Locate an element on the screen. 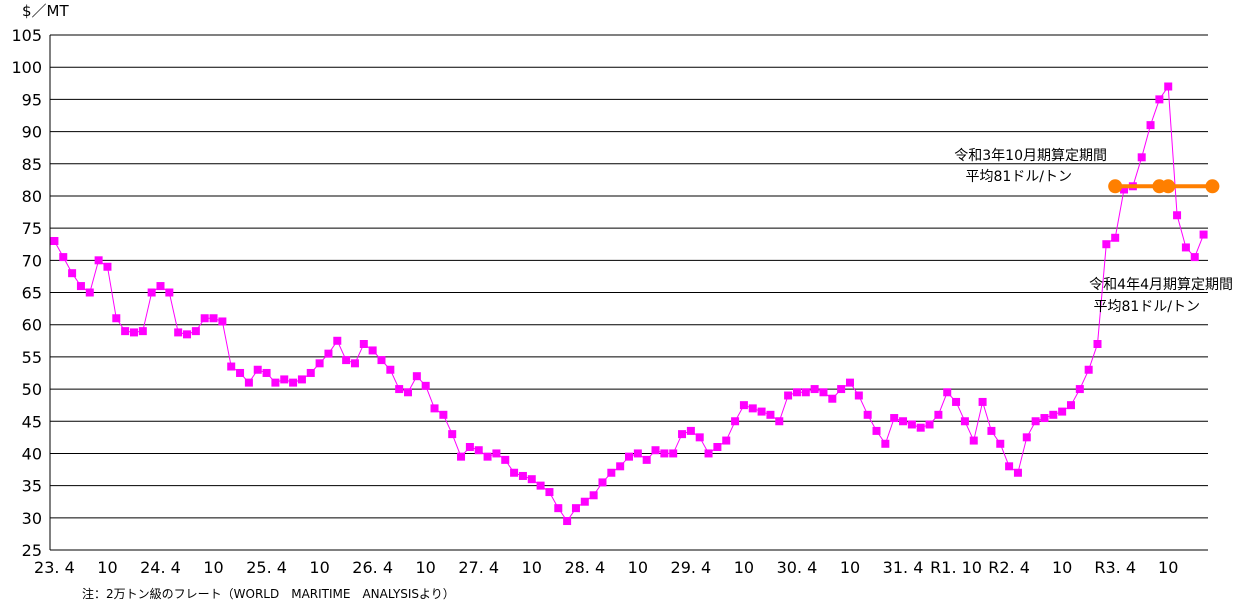 This screenshot has height=604, width=1234. y-tick-labels: 25 30 35 40 45 50 55 60 65 70 75 80 85 90 95 100 105 is located at coordinates (26, 293).